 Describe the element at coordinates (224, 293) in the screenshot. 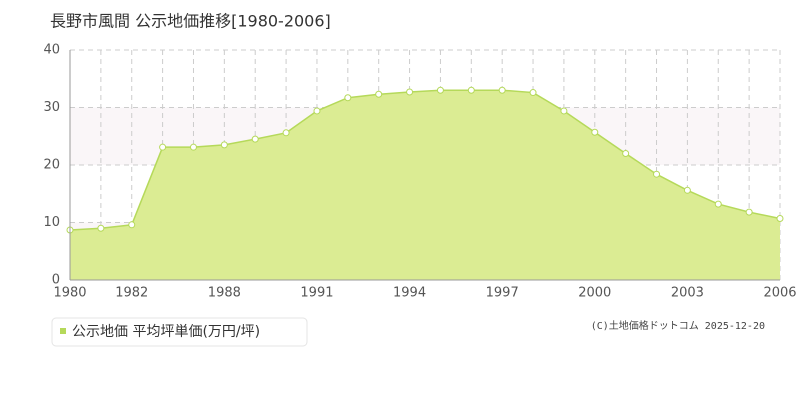

I see `x-tick-label: 1988` at that location.